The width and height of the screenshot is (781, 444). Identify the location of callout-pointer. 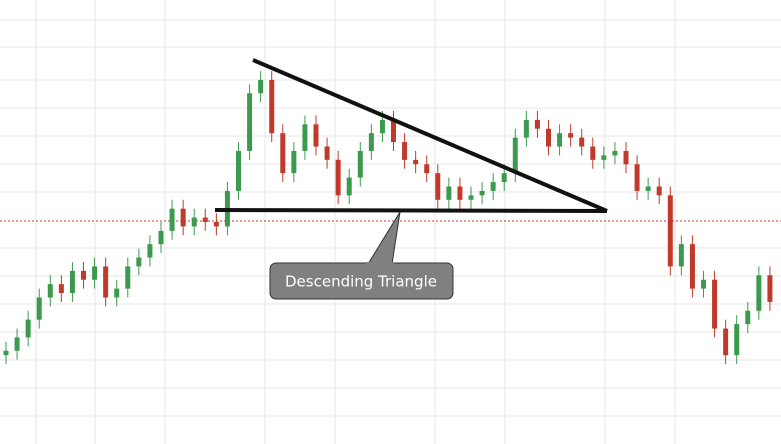
(384, 238).